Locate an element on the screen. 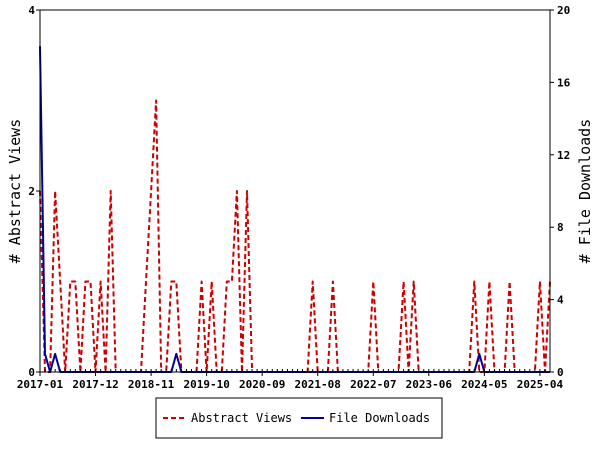  y-right-tick-label: 20 is located at coordinates (563, 10).